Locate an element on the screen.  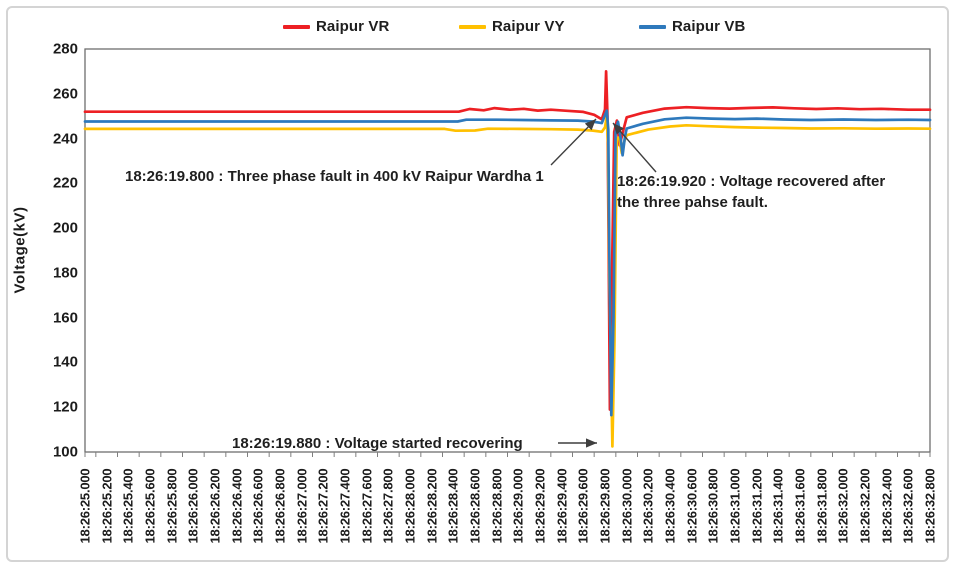
x-tick-label: 18:26:29.400 is located at coordinates (562, 506).